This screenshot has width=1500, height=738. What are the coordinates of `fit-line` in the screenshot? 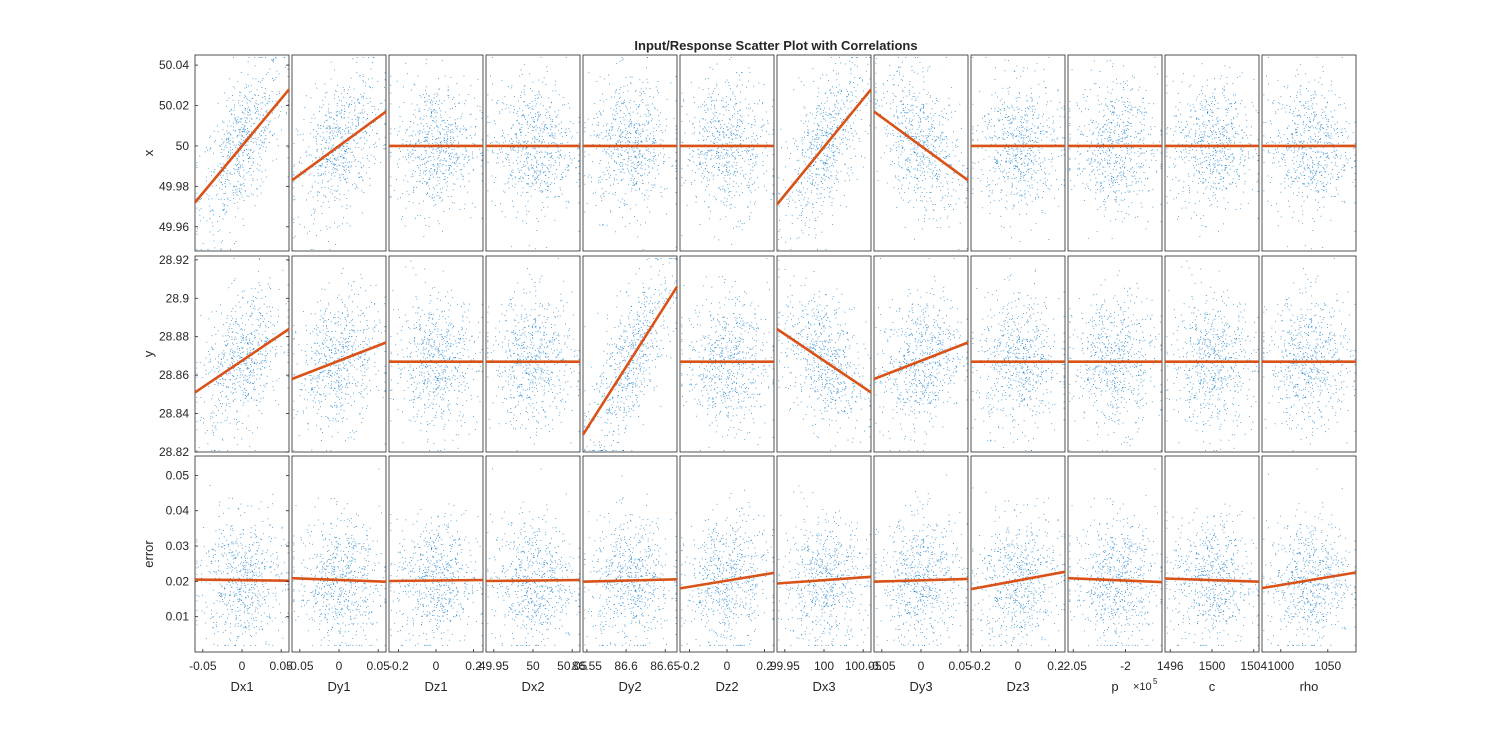 It's located at (824, 147).